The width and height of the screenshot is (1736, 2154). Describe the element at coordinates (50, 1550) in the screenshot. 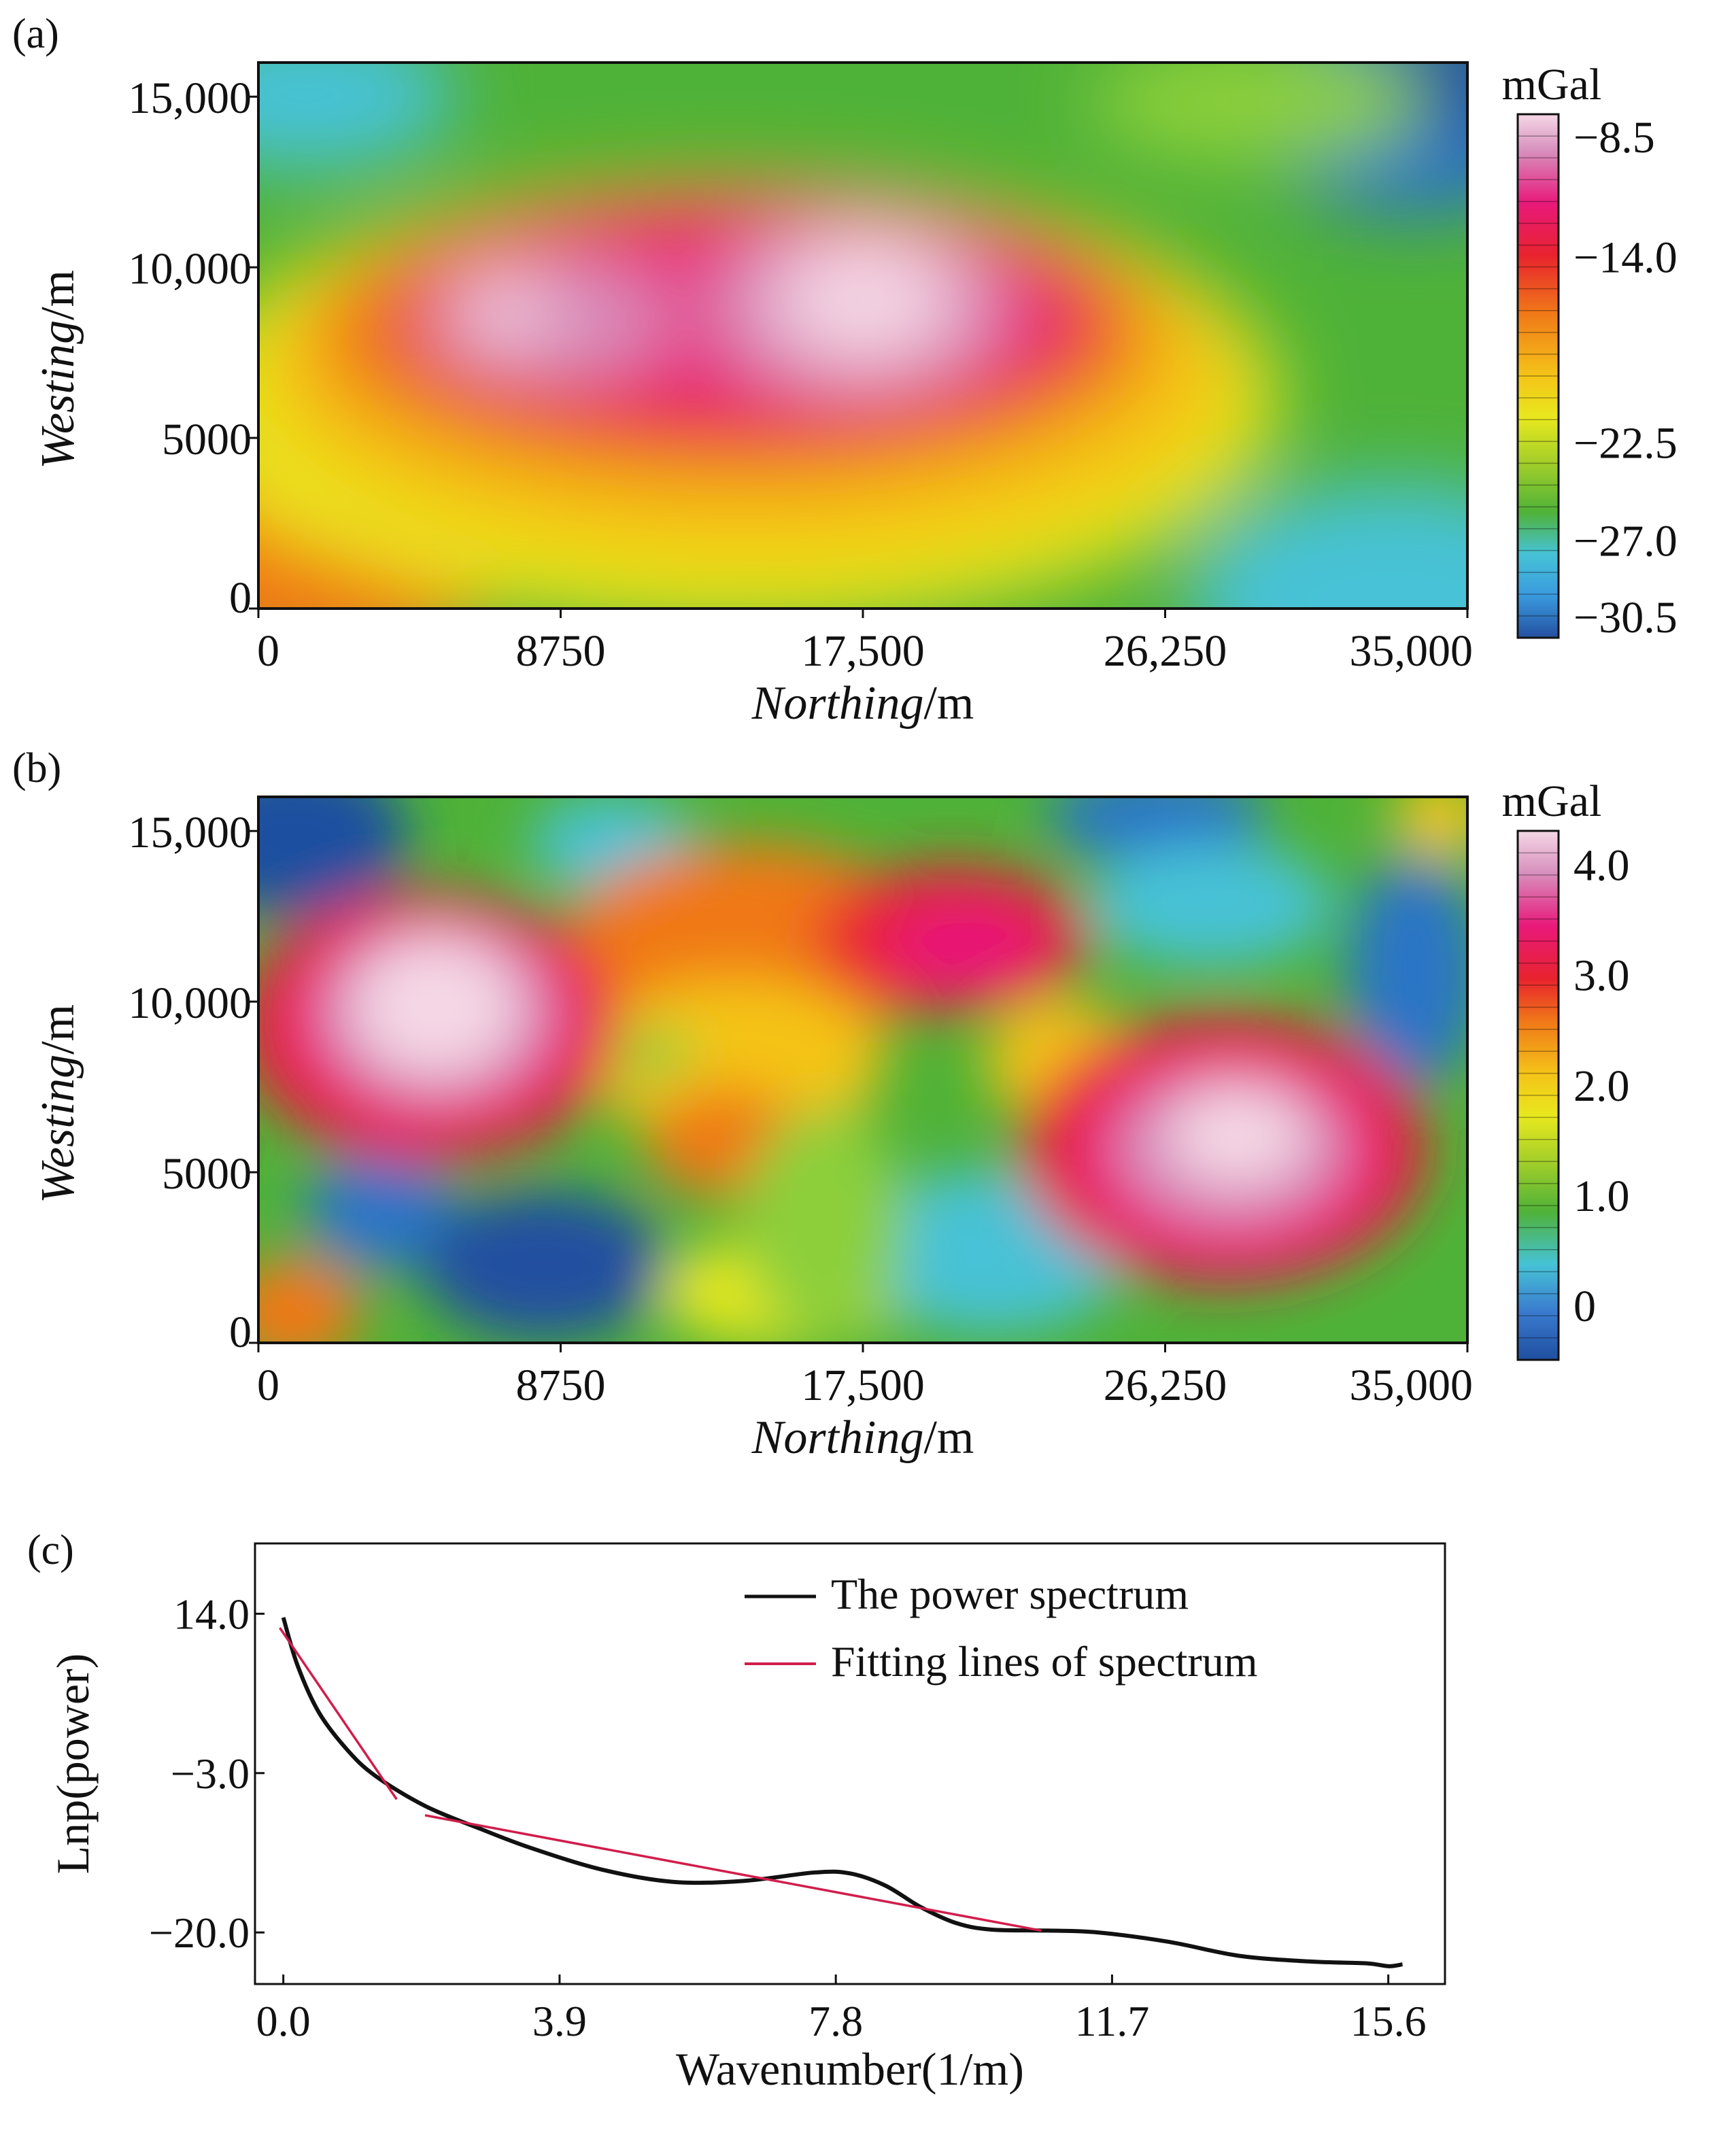

I see `panel-c-label: (c)` at that location.